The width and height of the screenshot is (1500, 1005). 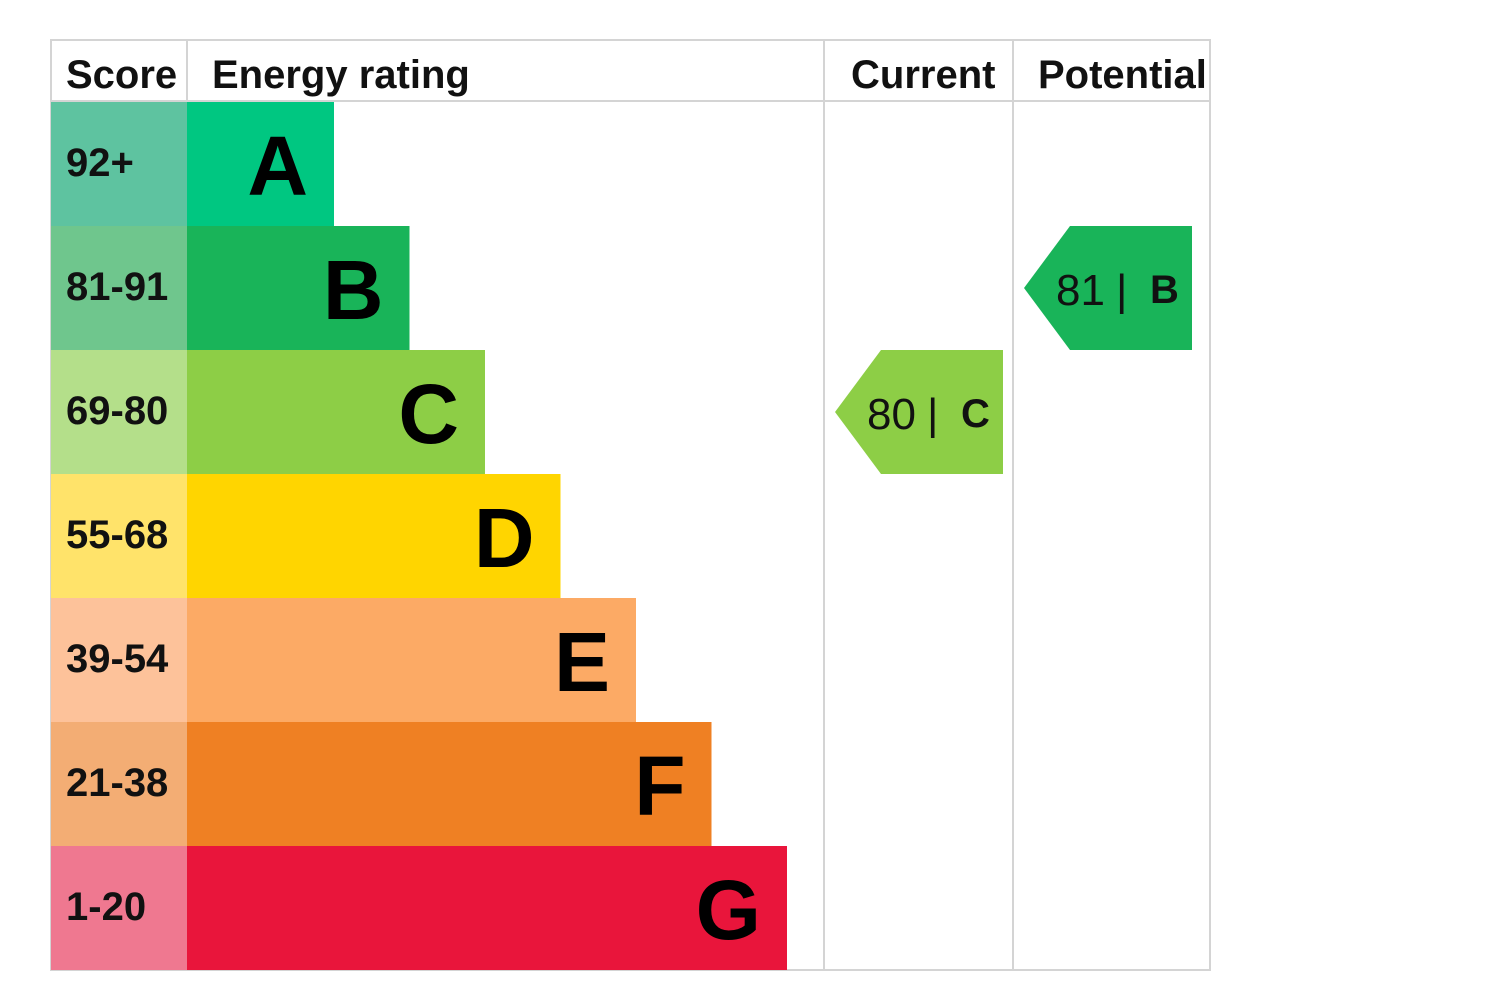 I want to click on score-cell-d, so click(x=119, y=536).